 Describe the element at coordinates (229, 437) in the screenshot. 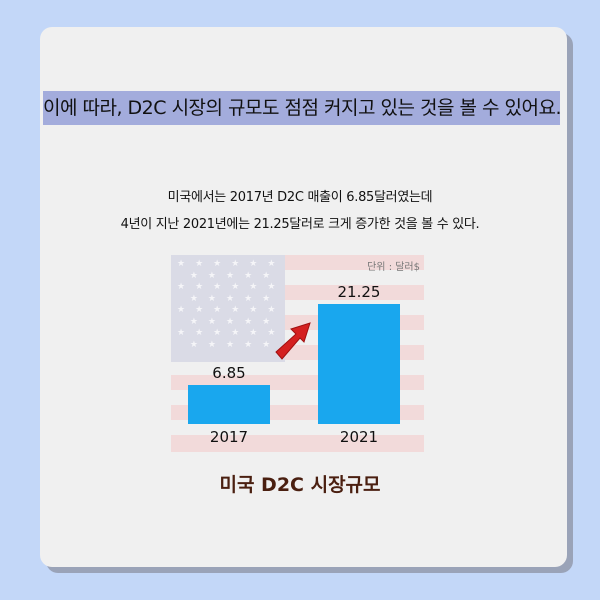

I see `category-label: 2017` at that location.